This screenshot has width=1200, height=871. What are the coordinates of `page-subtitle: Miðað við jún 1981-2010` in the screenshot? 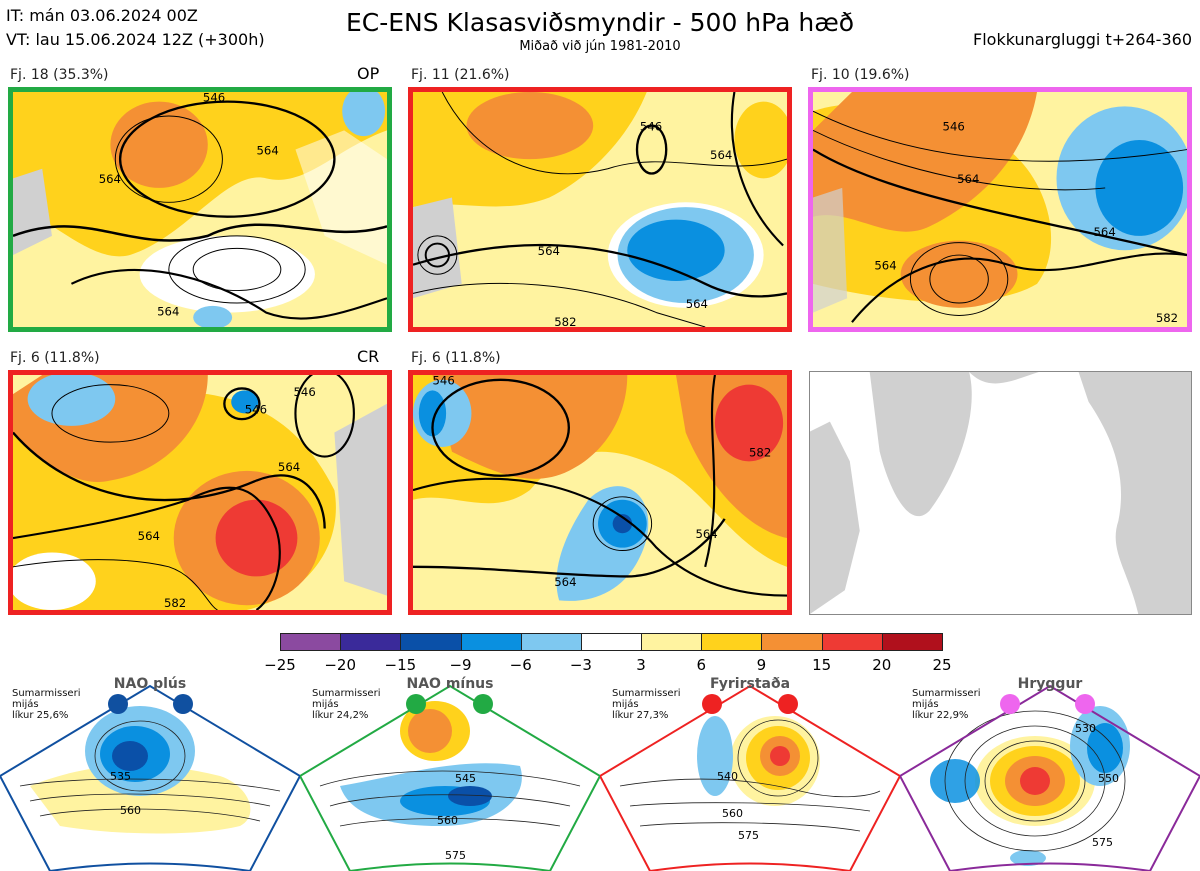 It's located at (600, 46).